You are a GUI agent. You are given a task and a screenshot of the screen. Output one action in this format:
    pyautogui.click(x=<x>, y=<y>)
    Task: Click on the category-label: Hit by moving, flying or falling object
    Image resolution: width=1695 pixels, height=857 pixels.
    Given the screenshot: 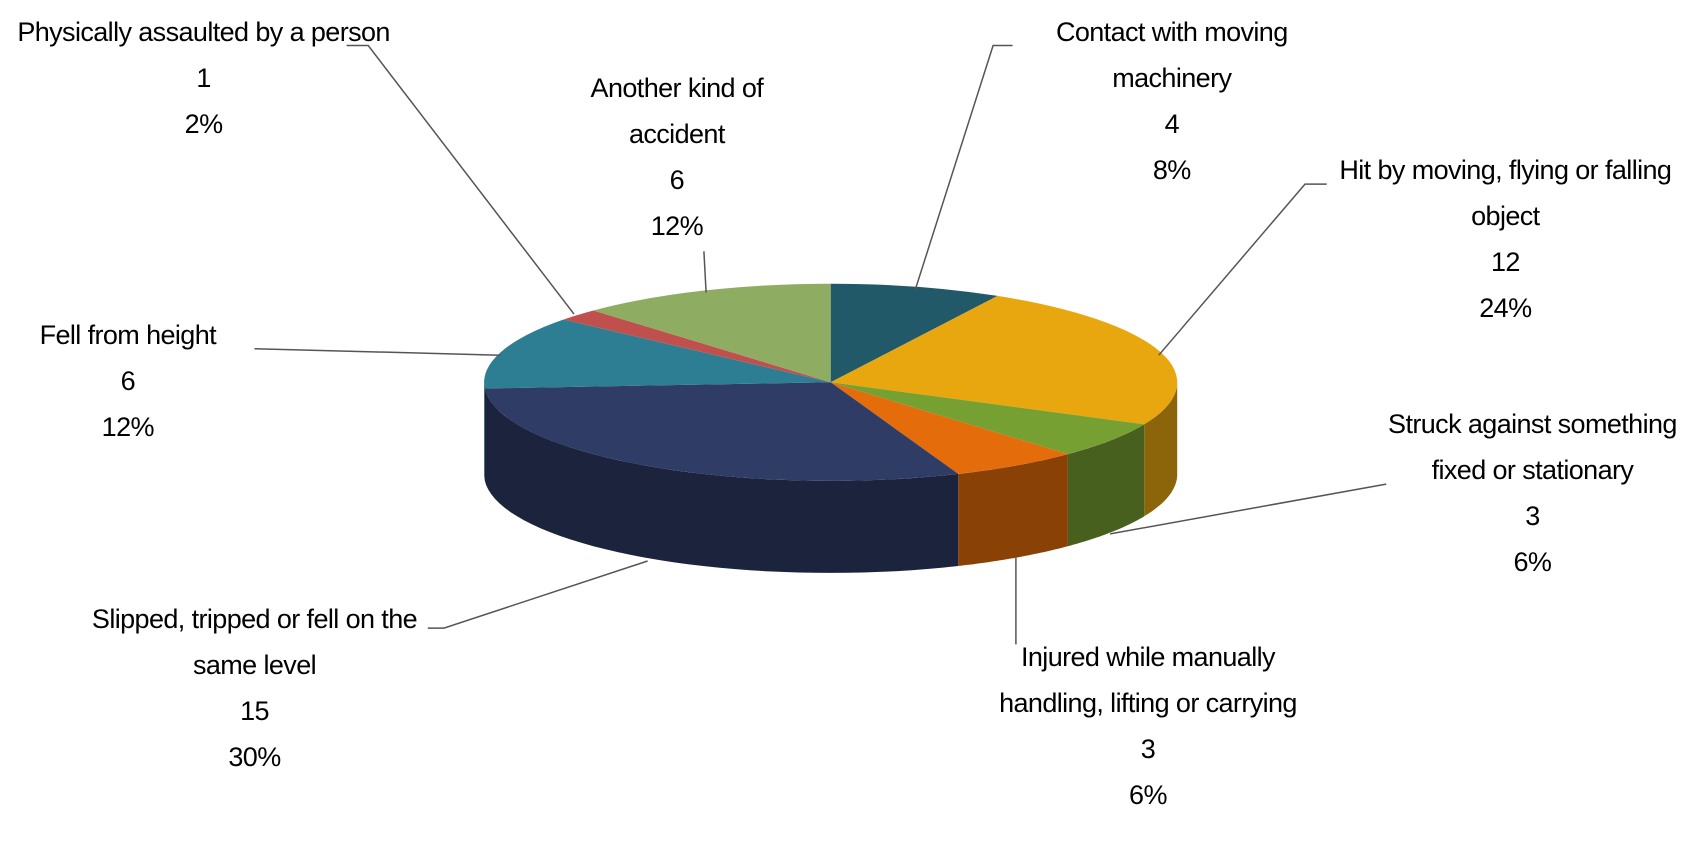 What is the action you would take?
    pyautogui.click(x=1505, y=193)
    